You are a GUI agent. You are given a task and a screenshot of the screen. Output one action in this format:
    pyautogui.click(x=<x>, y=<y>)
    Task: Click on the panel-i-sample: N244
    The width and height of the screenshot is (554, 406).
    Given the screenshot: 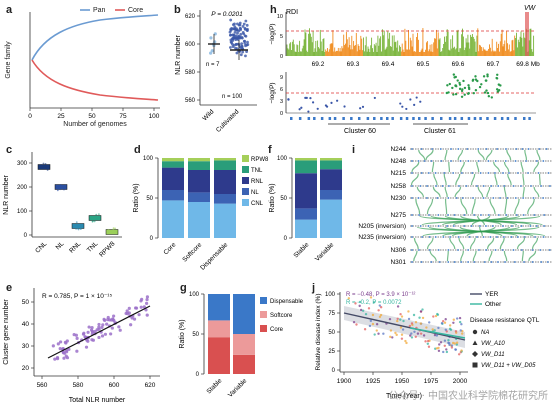 What is the action you would take?
    pyautogui.click(x=398, y=149)
    